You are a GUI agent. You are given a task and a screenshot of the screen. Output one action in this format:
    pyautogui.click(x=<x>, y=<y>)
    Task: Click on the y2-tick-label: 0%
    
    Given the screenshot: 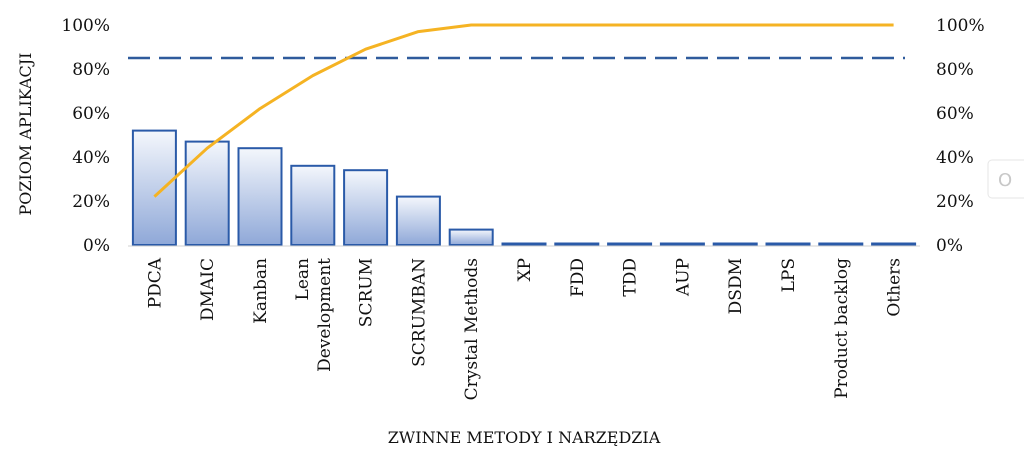 What is the action you would take?
    pyautogui.click(x=949, y=246)
    